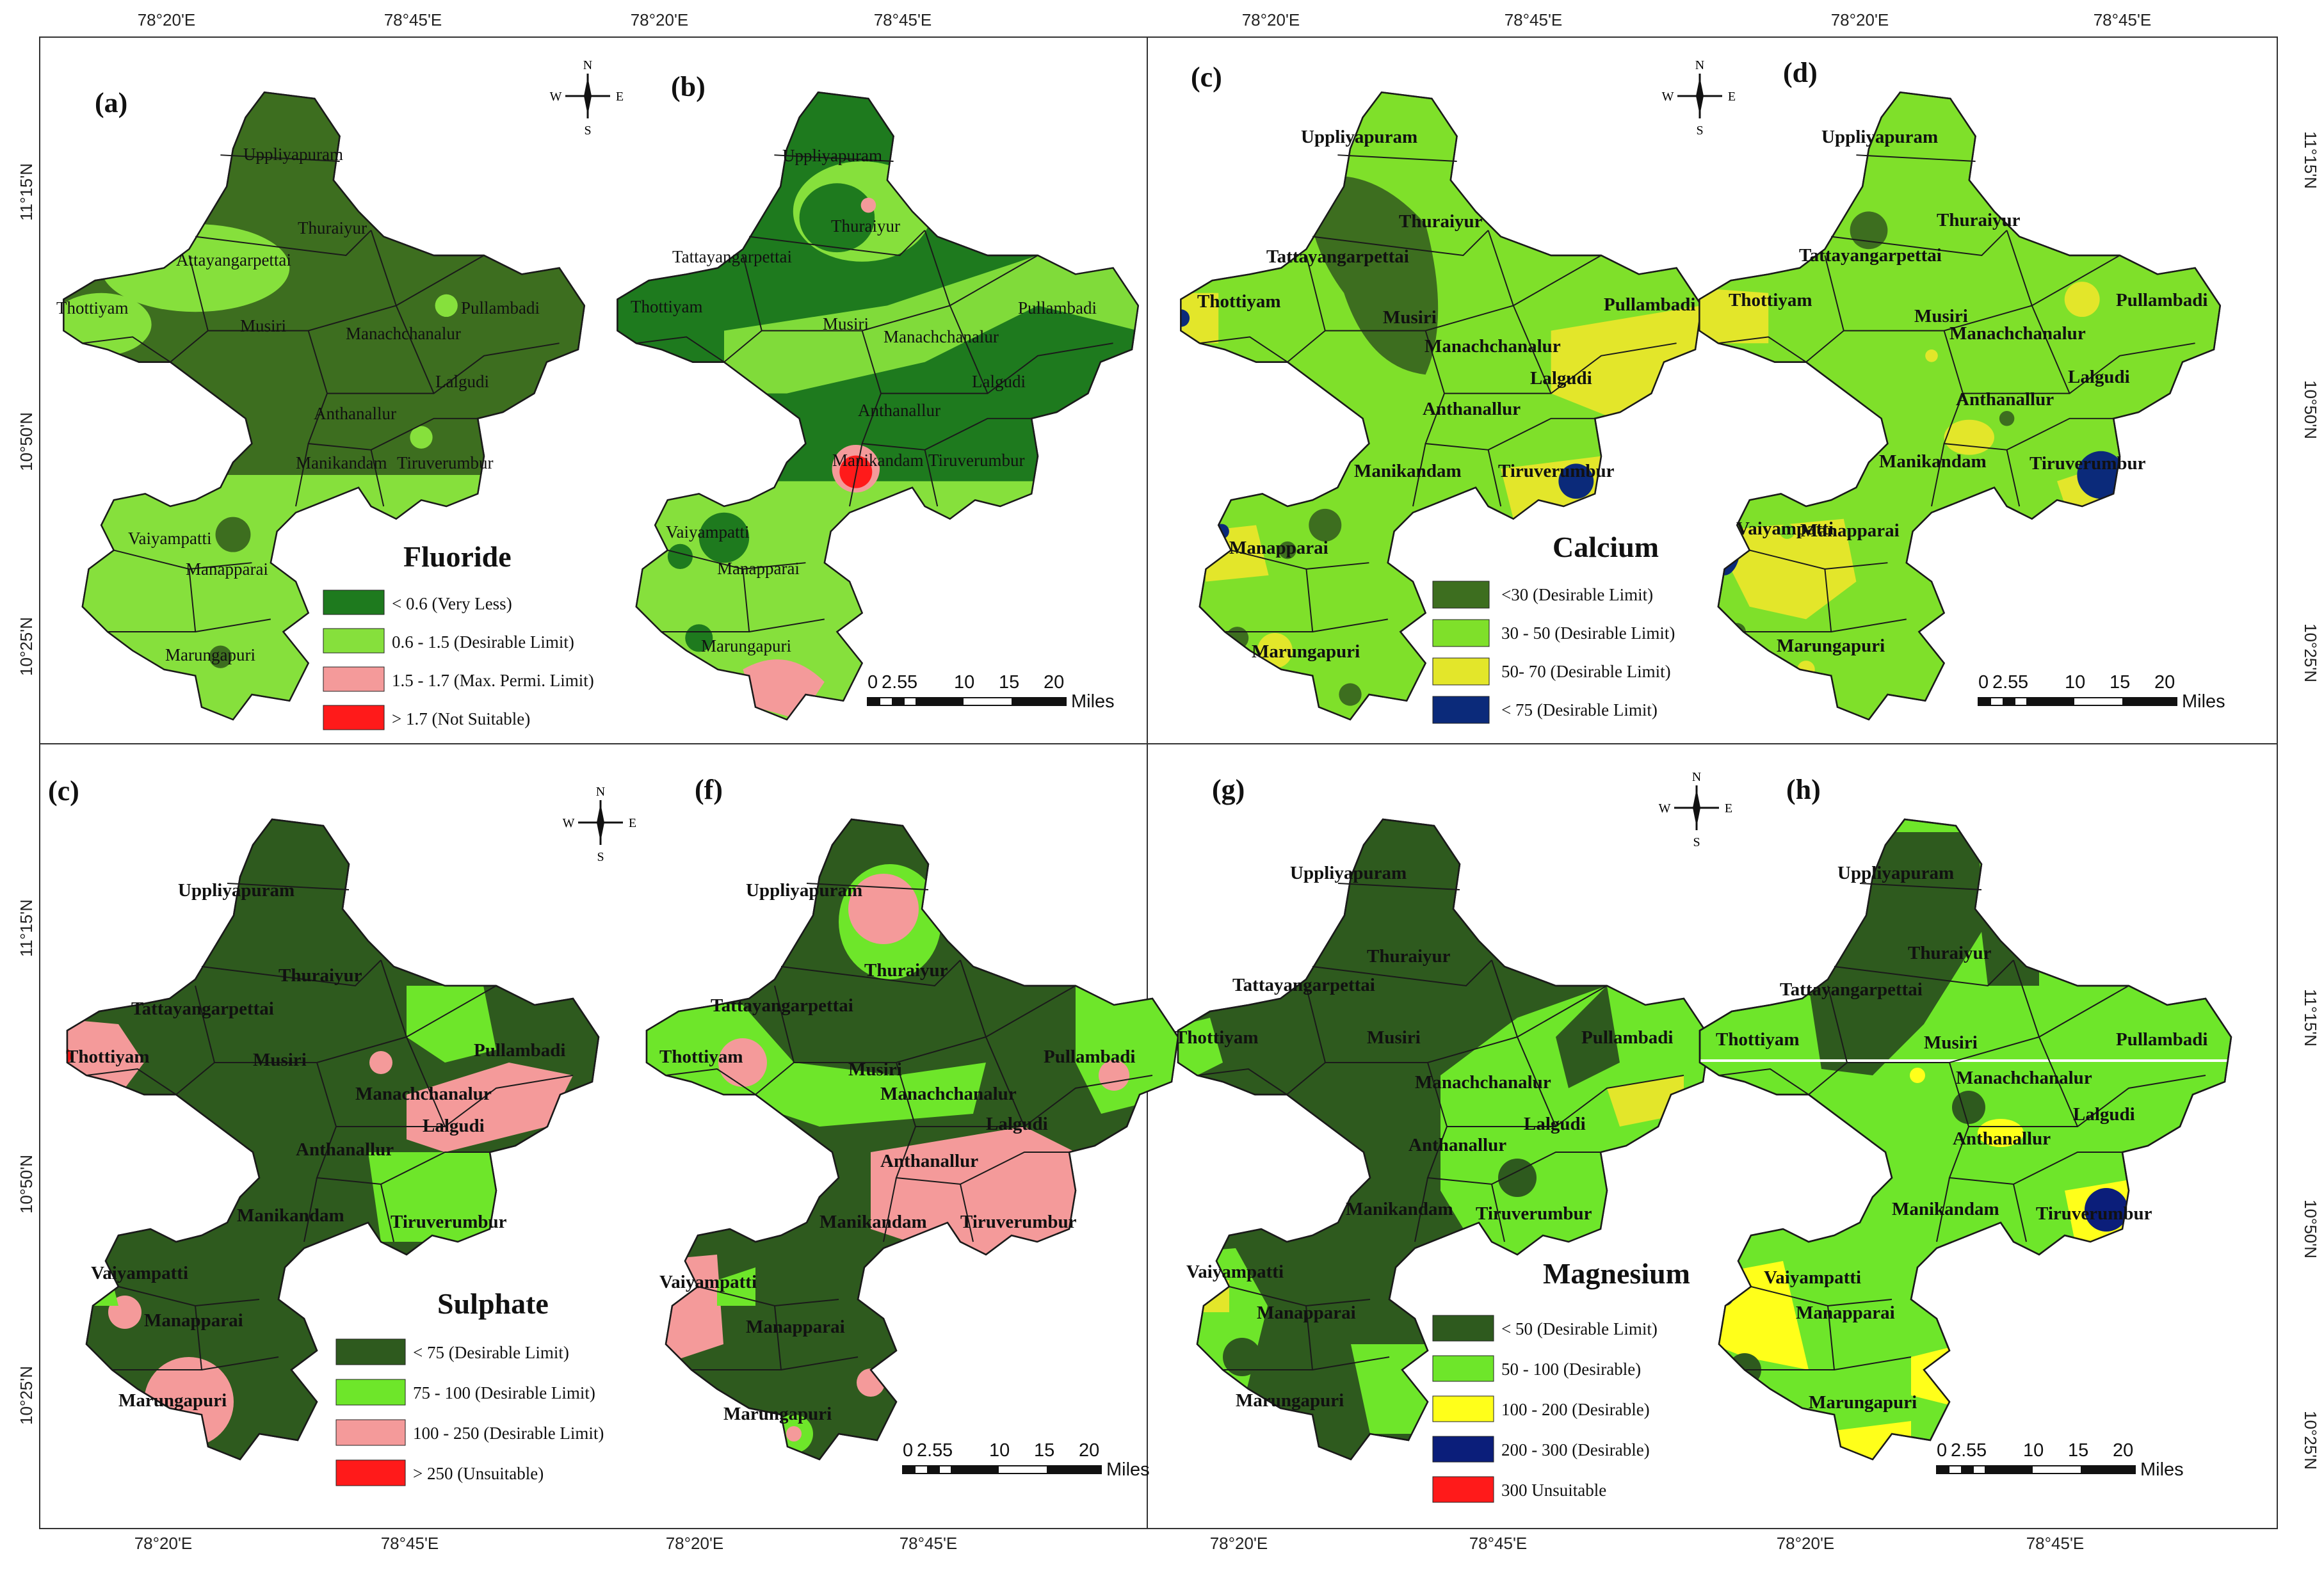 The width and height of the screenshot is (2324, 1574). Describe the element at coordinates (1586, 671) in the screenshot. I see `svg-text: 50- 70 (Desirable Limit)` at that location.